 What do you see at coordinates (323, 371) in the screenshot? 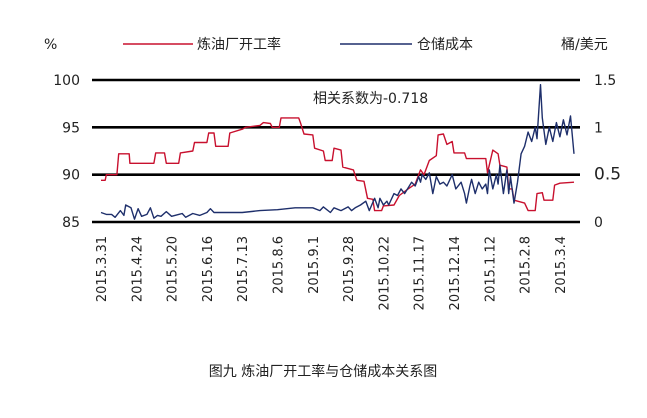
I see `figure-caption: 图九 炼油厂开工率与仓储成本关系图` at bounding box center [323, 371].